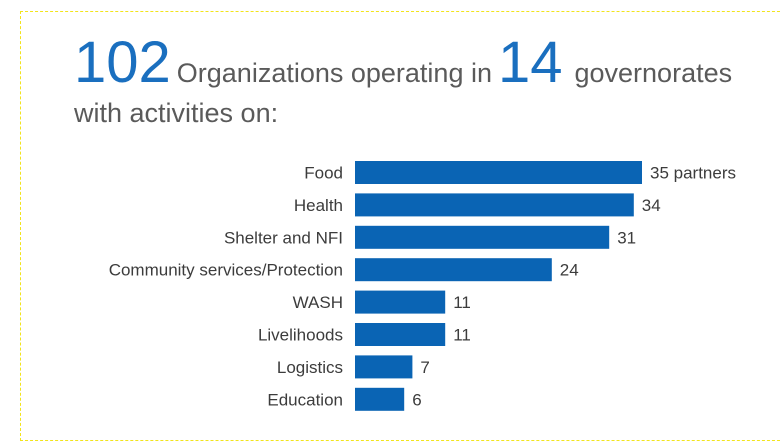 Image resolution: width=780 pixels, height=441 pixels. What do you see at coordinates (226, 270) in the screenshot?
I see `category-label: Community services/Protection` at bounding box center [226, 270].